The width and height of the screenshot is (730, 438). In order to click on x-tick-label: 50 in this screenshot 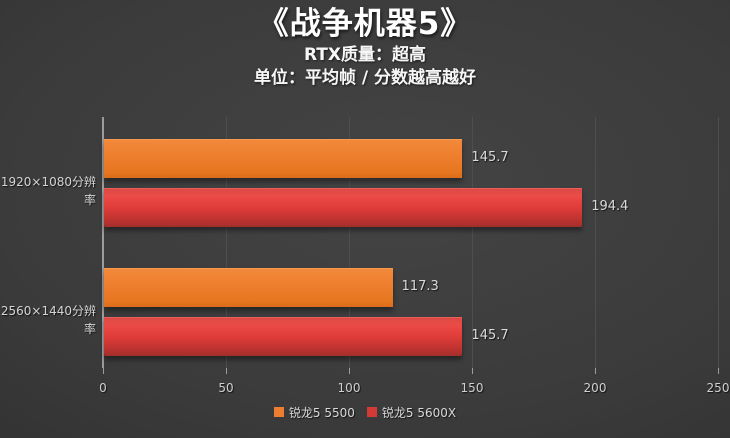, I will do `click(226, 388)`.